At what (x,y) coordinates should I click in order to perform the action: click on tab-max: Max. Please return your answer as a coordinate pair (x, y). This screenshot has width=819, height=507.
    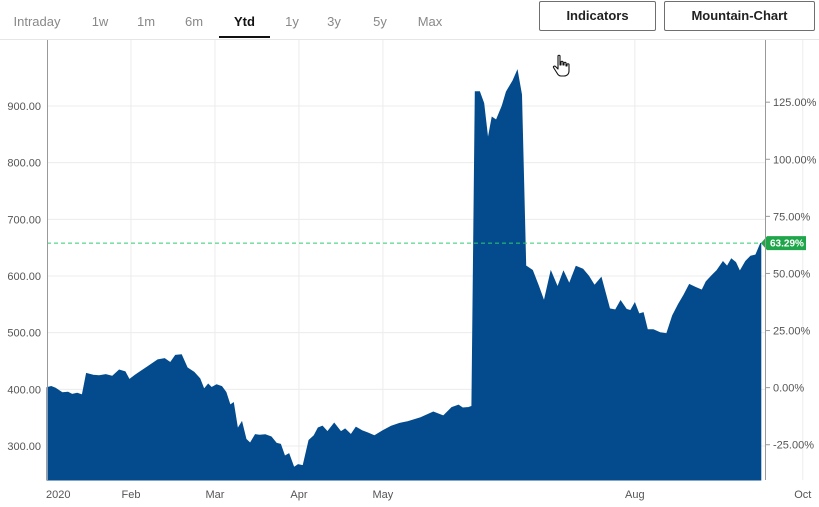
    Looking at the image, I should click on (430, 21).